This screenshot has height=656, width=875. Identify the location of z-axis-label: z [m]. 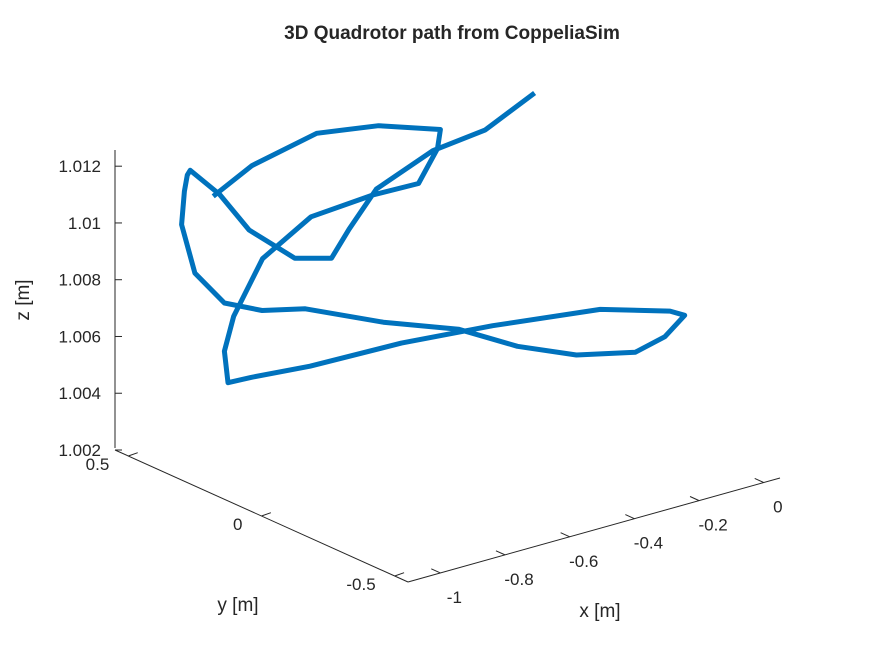
(23, 299).